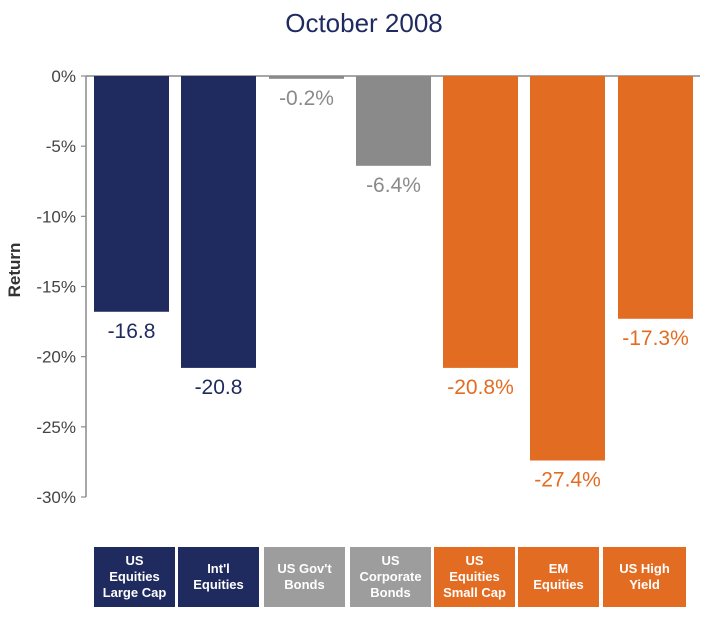 The image size is (728, 630). Describe the element at coordinates (644, 577) in the screenshot. I see `category-label: US High Yield` at that location.